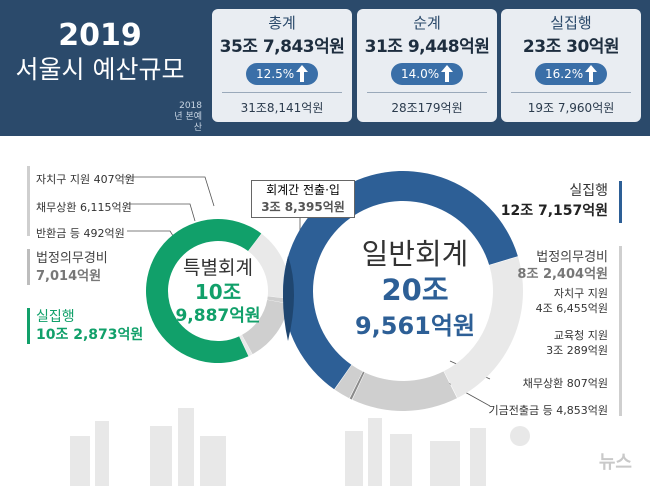 This screenshot has height=486, width=650. What do you see at coordinates (100, 69) in the screenshot?
I see `title-label: 서울시 예산규모` at bounding box center [100, 69].